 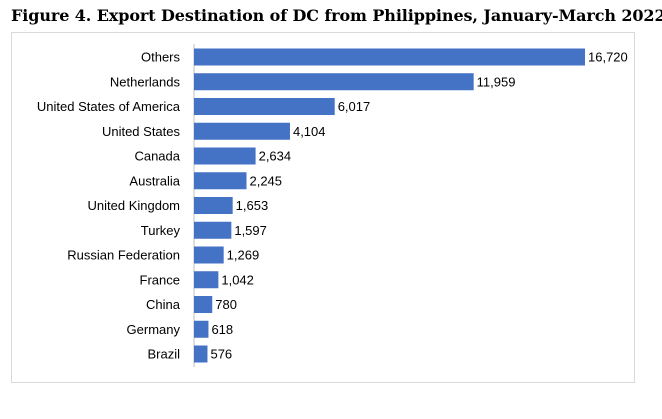 What do you see at coordinates (163, 354) in the screenshot?
I see `category-label: Brazil` at bounding box center [163, 354].